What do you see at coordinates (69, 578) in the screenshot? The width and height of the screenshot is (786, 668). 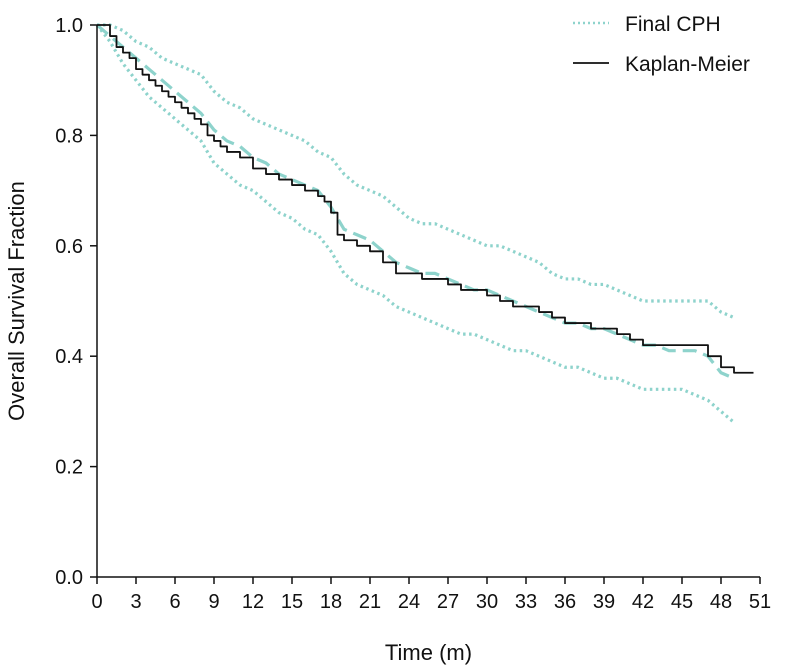 I see `y-tick-label: 0.0` at bounding box center [69, 578].